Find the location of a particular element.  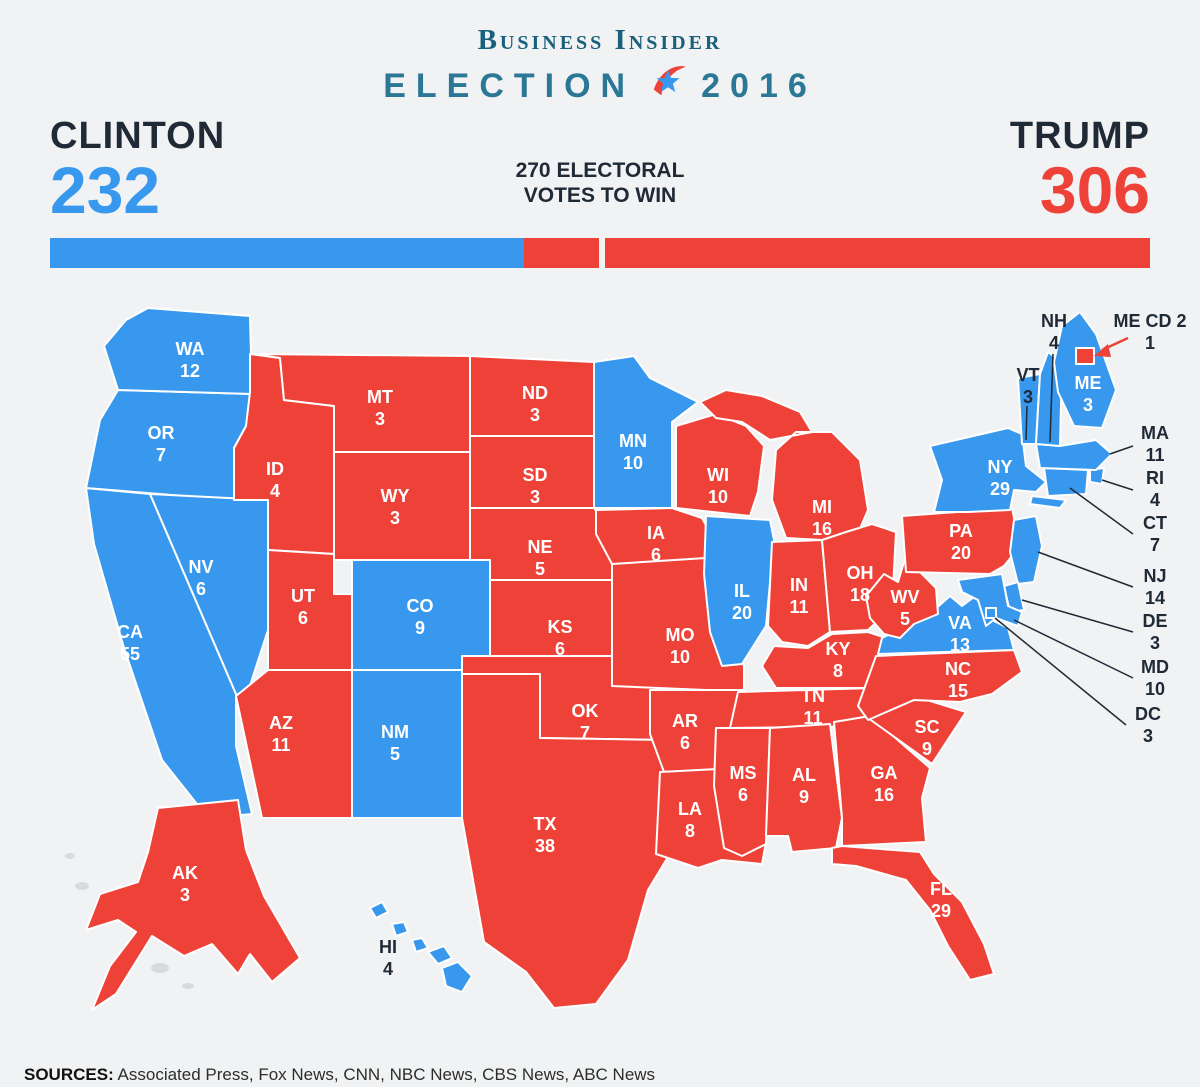

callout-abbr-ME2: ME CD 2 is located at coordinates (1149, 321).